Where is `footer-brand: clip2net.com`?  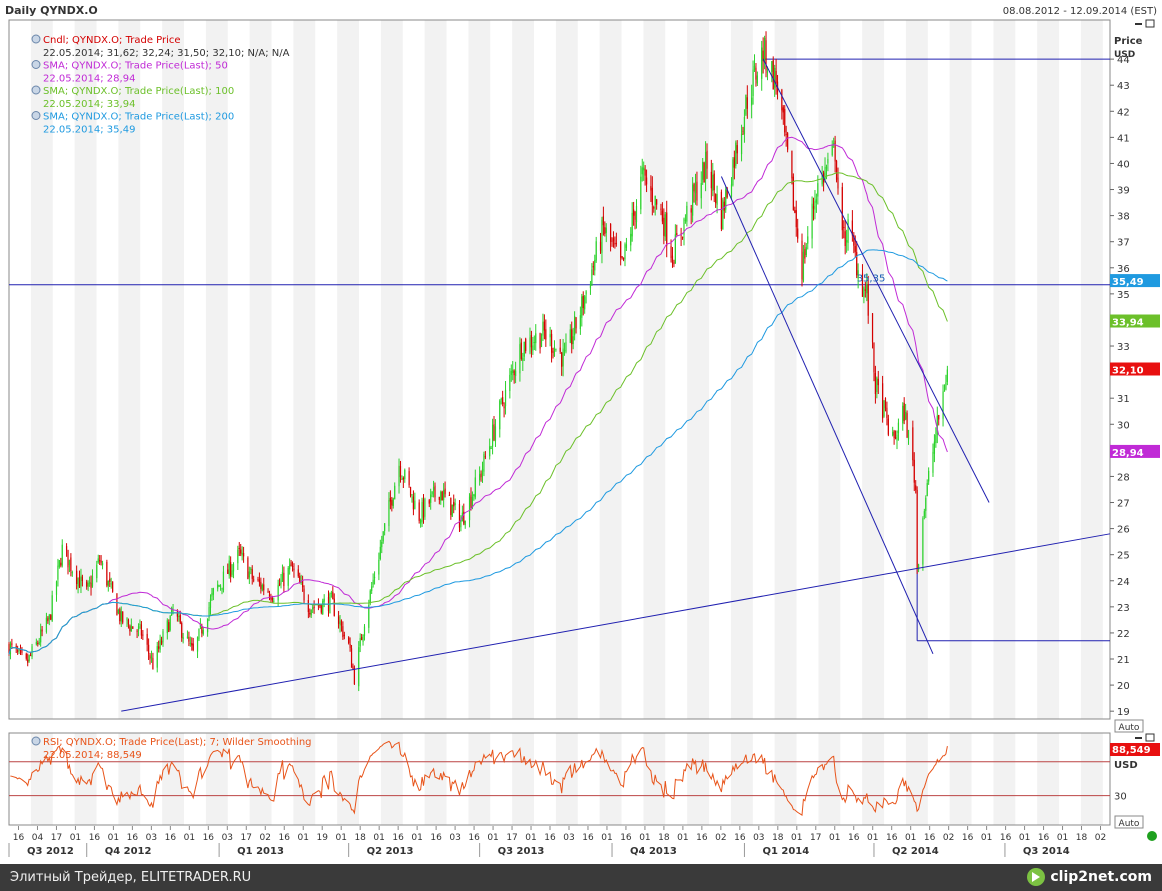
footer-brand: clip2net.com is located at coordinates (1089, 877).